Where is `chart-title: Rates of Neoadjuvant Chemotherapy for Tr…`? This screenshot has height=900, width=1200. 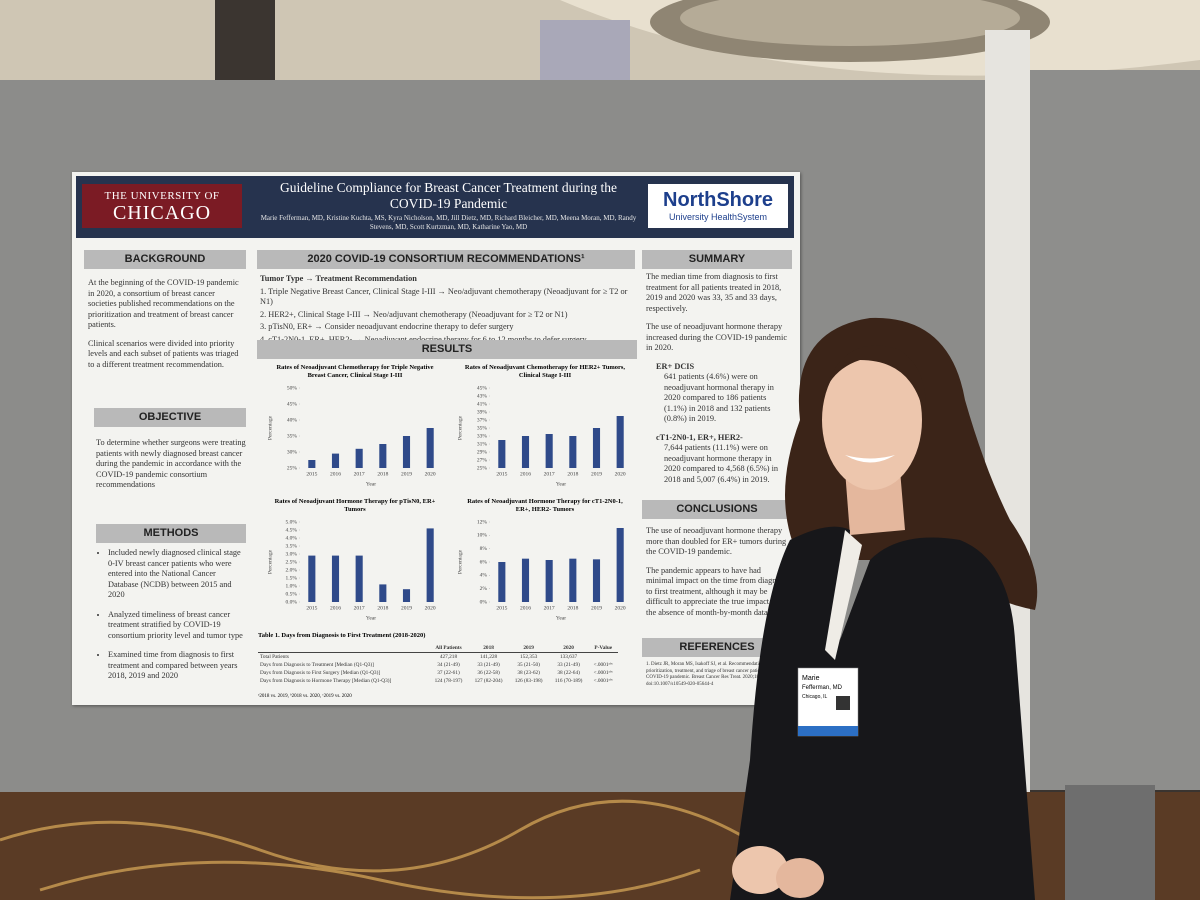
chart-title: Rates of Neoadjuvant Chemotherapy for Tr… is located at coordinates (355, 371).